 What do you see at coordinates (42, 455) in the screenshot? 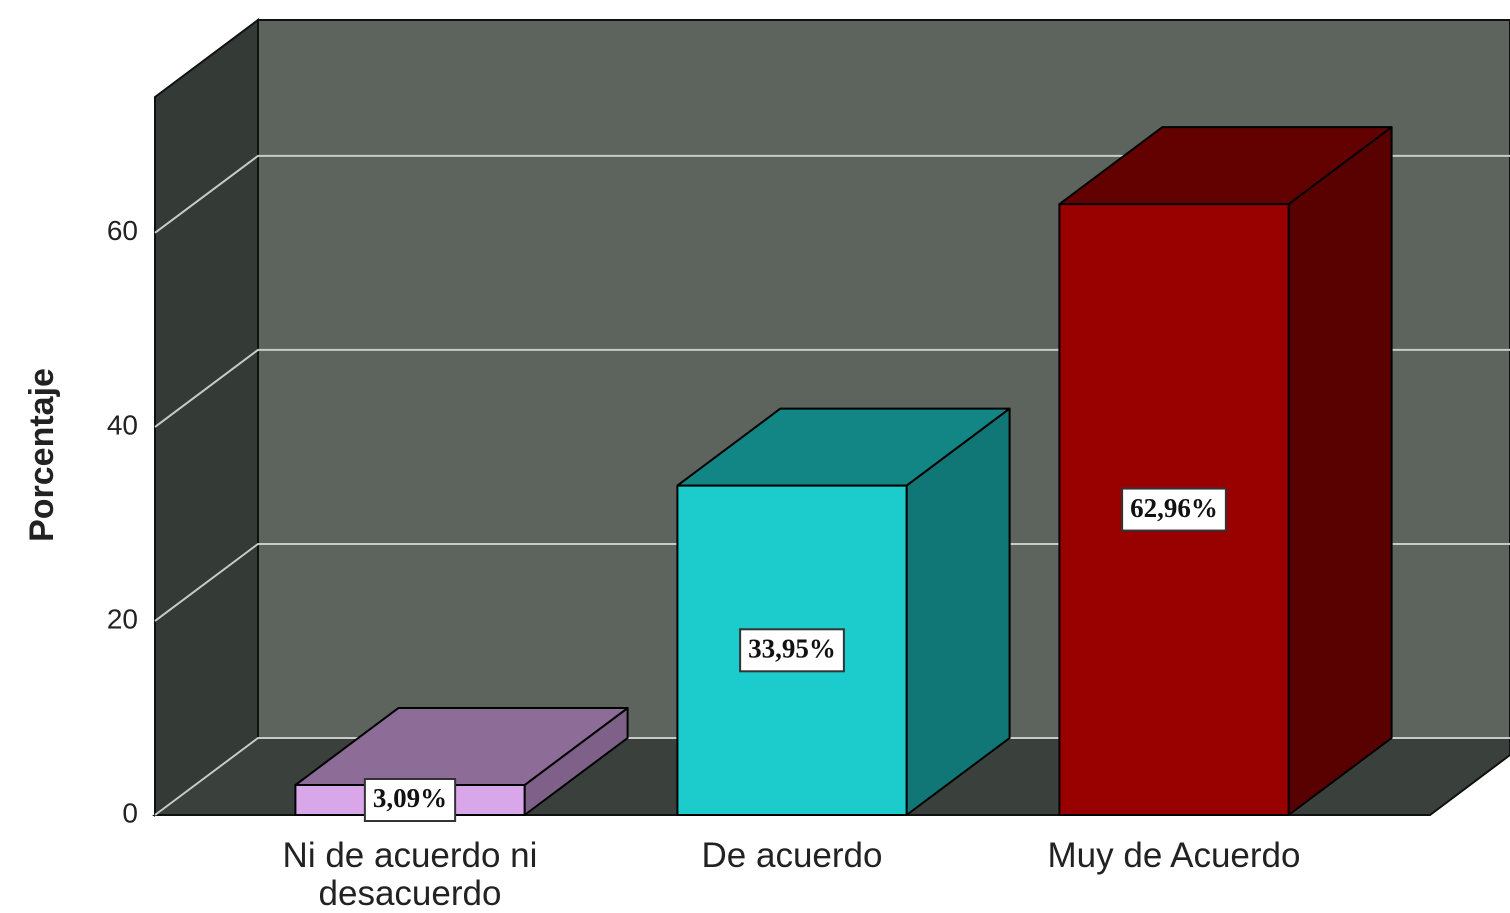
I see `y-axis-title: Porcentaje` at bounding box center [42, 455].